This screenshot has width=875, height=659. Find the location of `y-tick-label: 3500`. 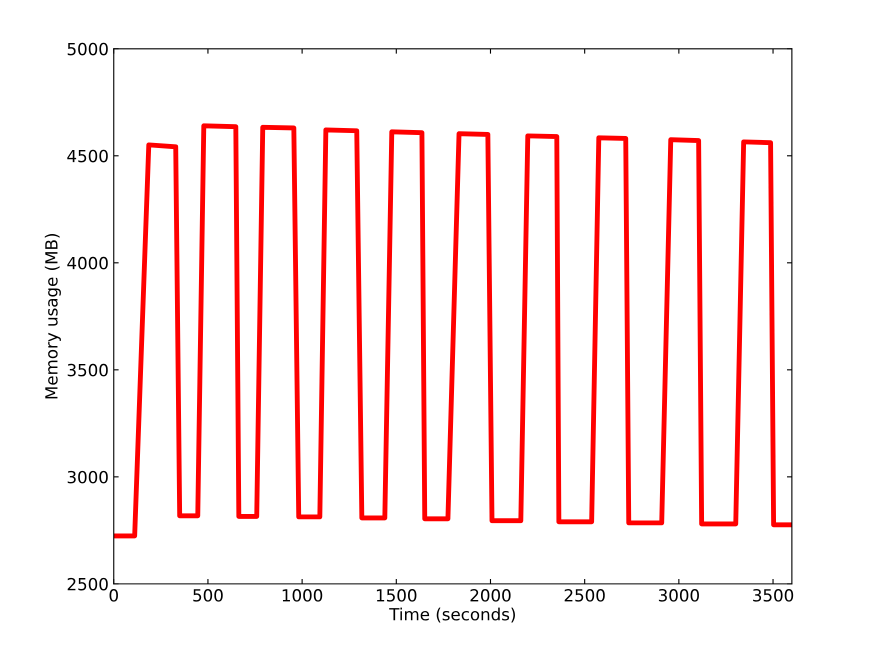

y-tick-label: 3500 is located at coordinates (88, 370).